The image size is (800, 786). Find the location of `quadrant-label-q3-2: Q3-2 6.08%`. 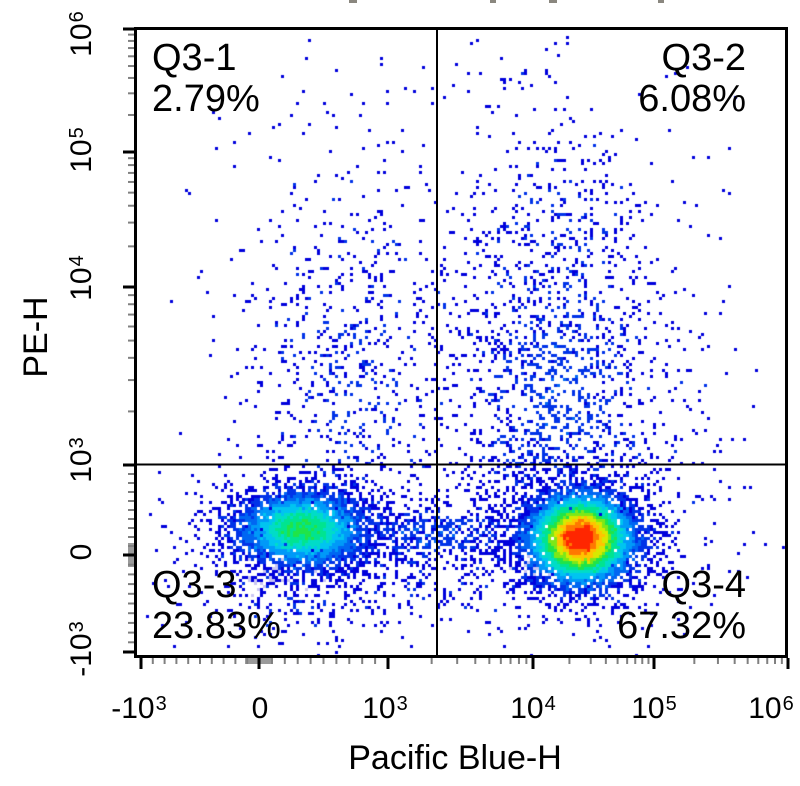

quadrant-label-q3-2: Q3-2 6.08% is located at coordinates (692, 79).